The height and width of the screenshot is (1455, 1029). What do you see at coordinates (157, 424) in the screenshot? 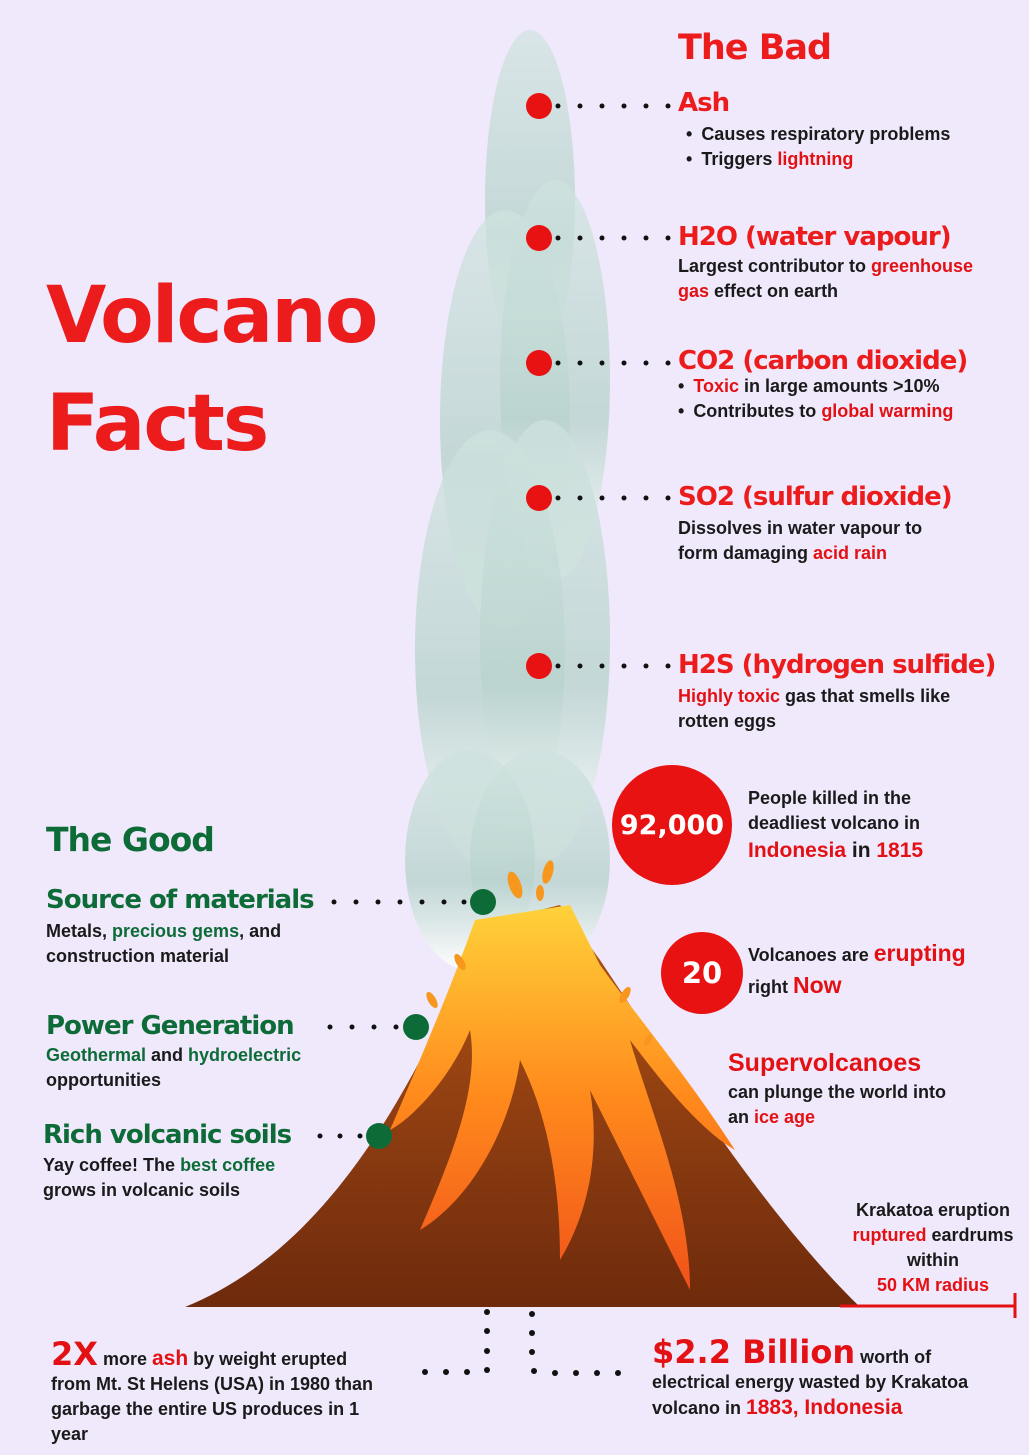
I see `title-line-2: Facts` at bounding box center [157, 424].